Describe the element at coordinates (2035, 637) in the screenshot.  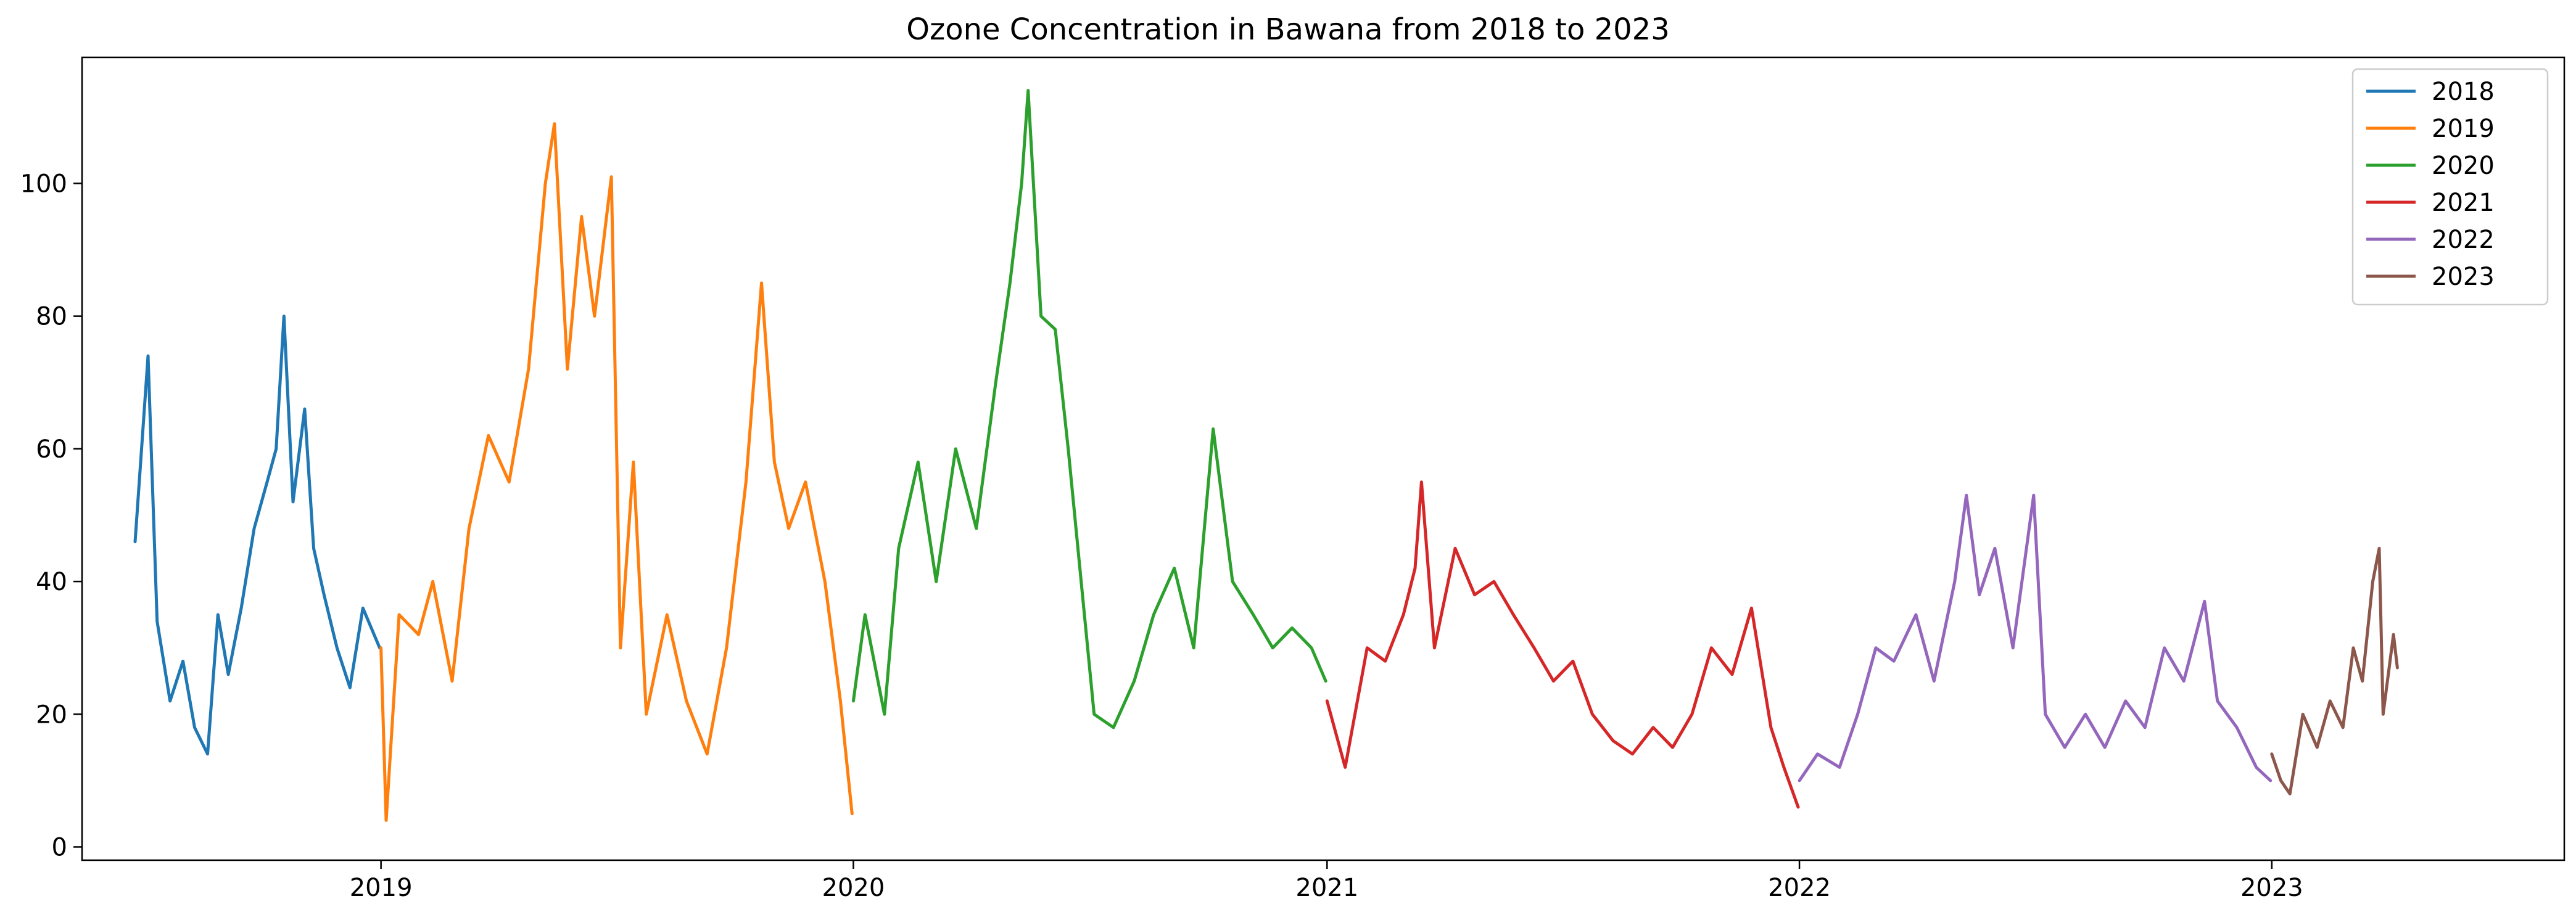
I see `series-line-2022` at that location.